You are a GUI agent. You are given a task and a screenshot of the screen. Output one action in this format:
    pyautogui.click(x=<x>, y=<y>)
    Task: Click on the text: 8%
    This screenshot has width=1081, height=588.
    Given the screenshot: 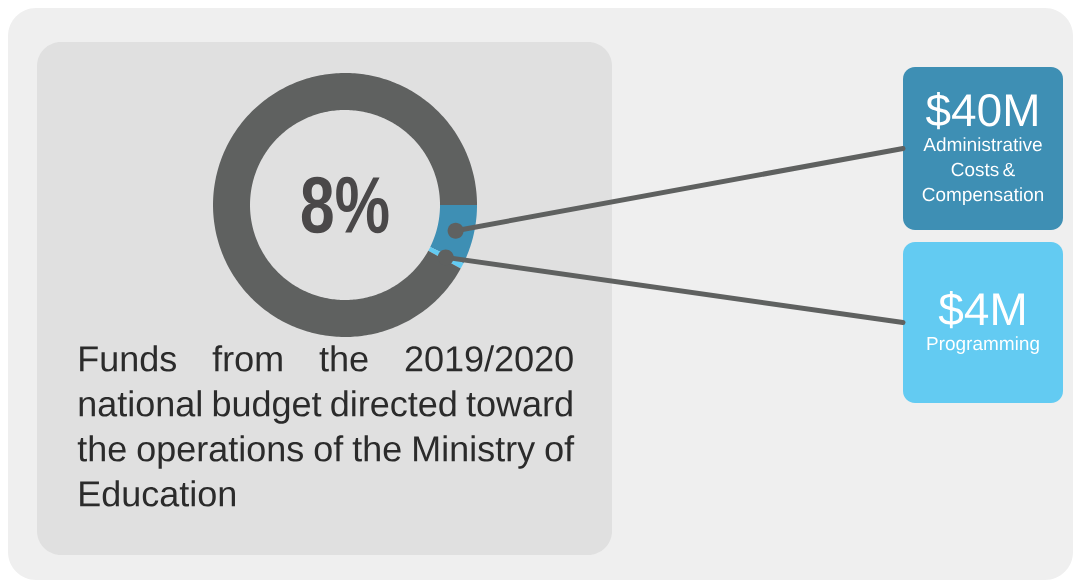 What is the action you would take?
    pyautogui.click(x=345, y=205)
    